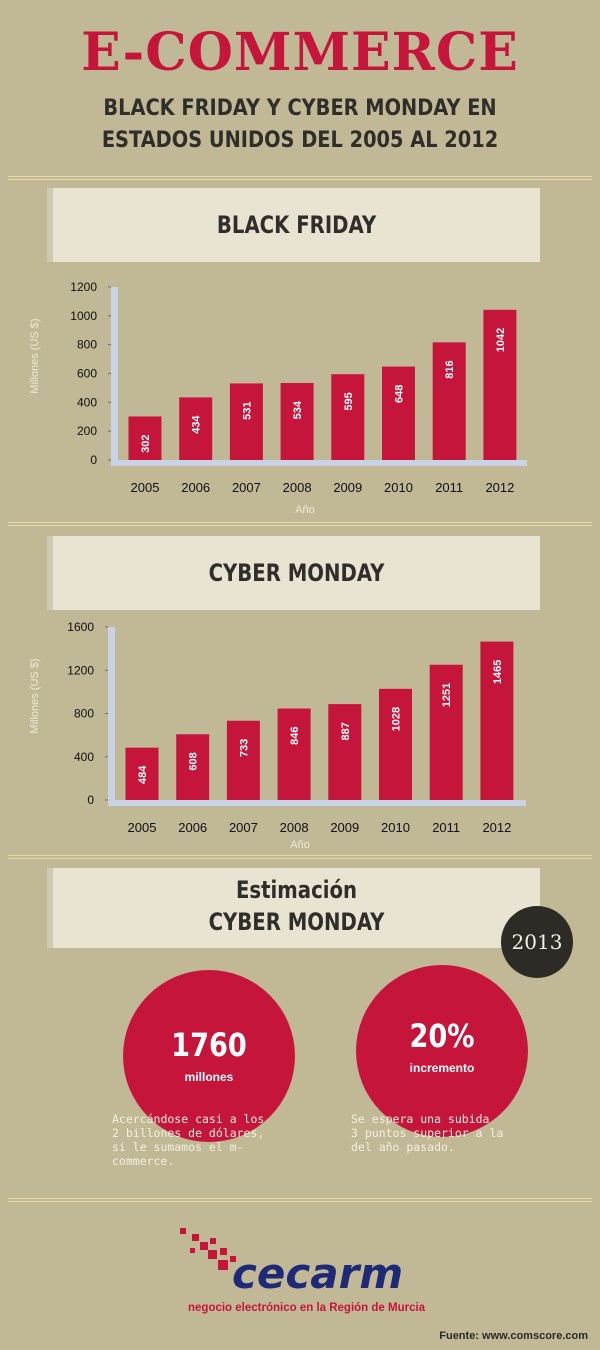 This screenshot has width=600, height=1350. I want to click on x-tick-label: 2011, so click(446, 827).